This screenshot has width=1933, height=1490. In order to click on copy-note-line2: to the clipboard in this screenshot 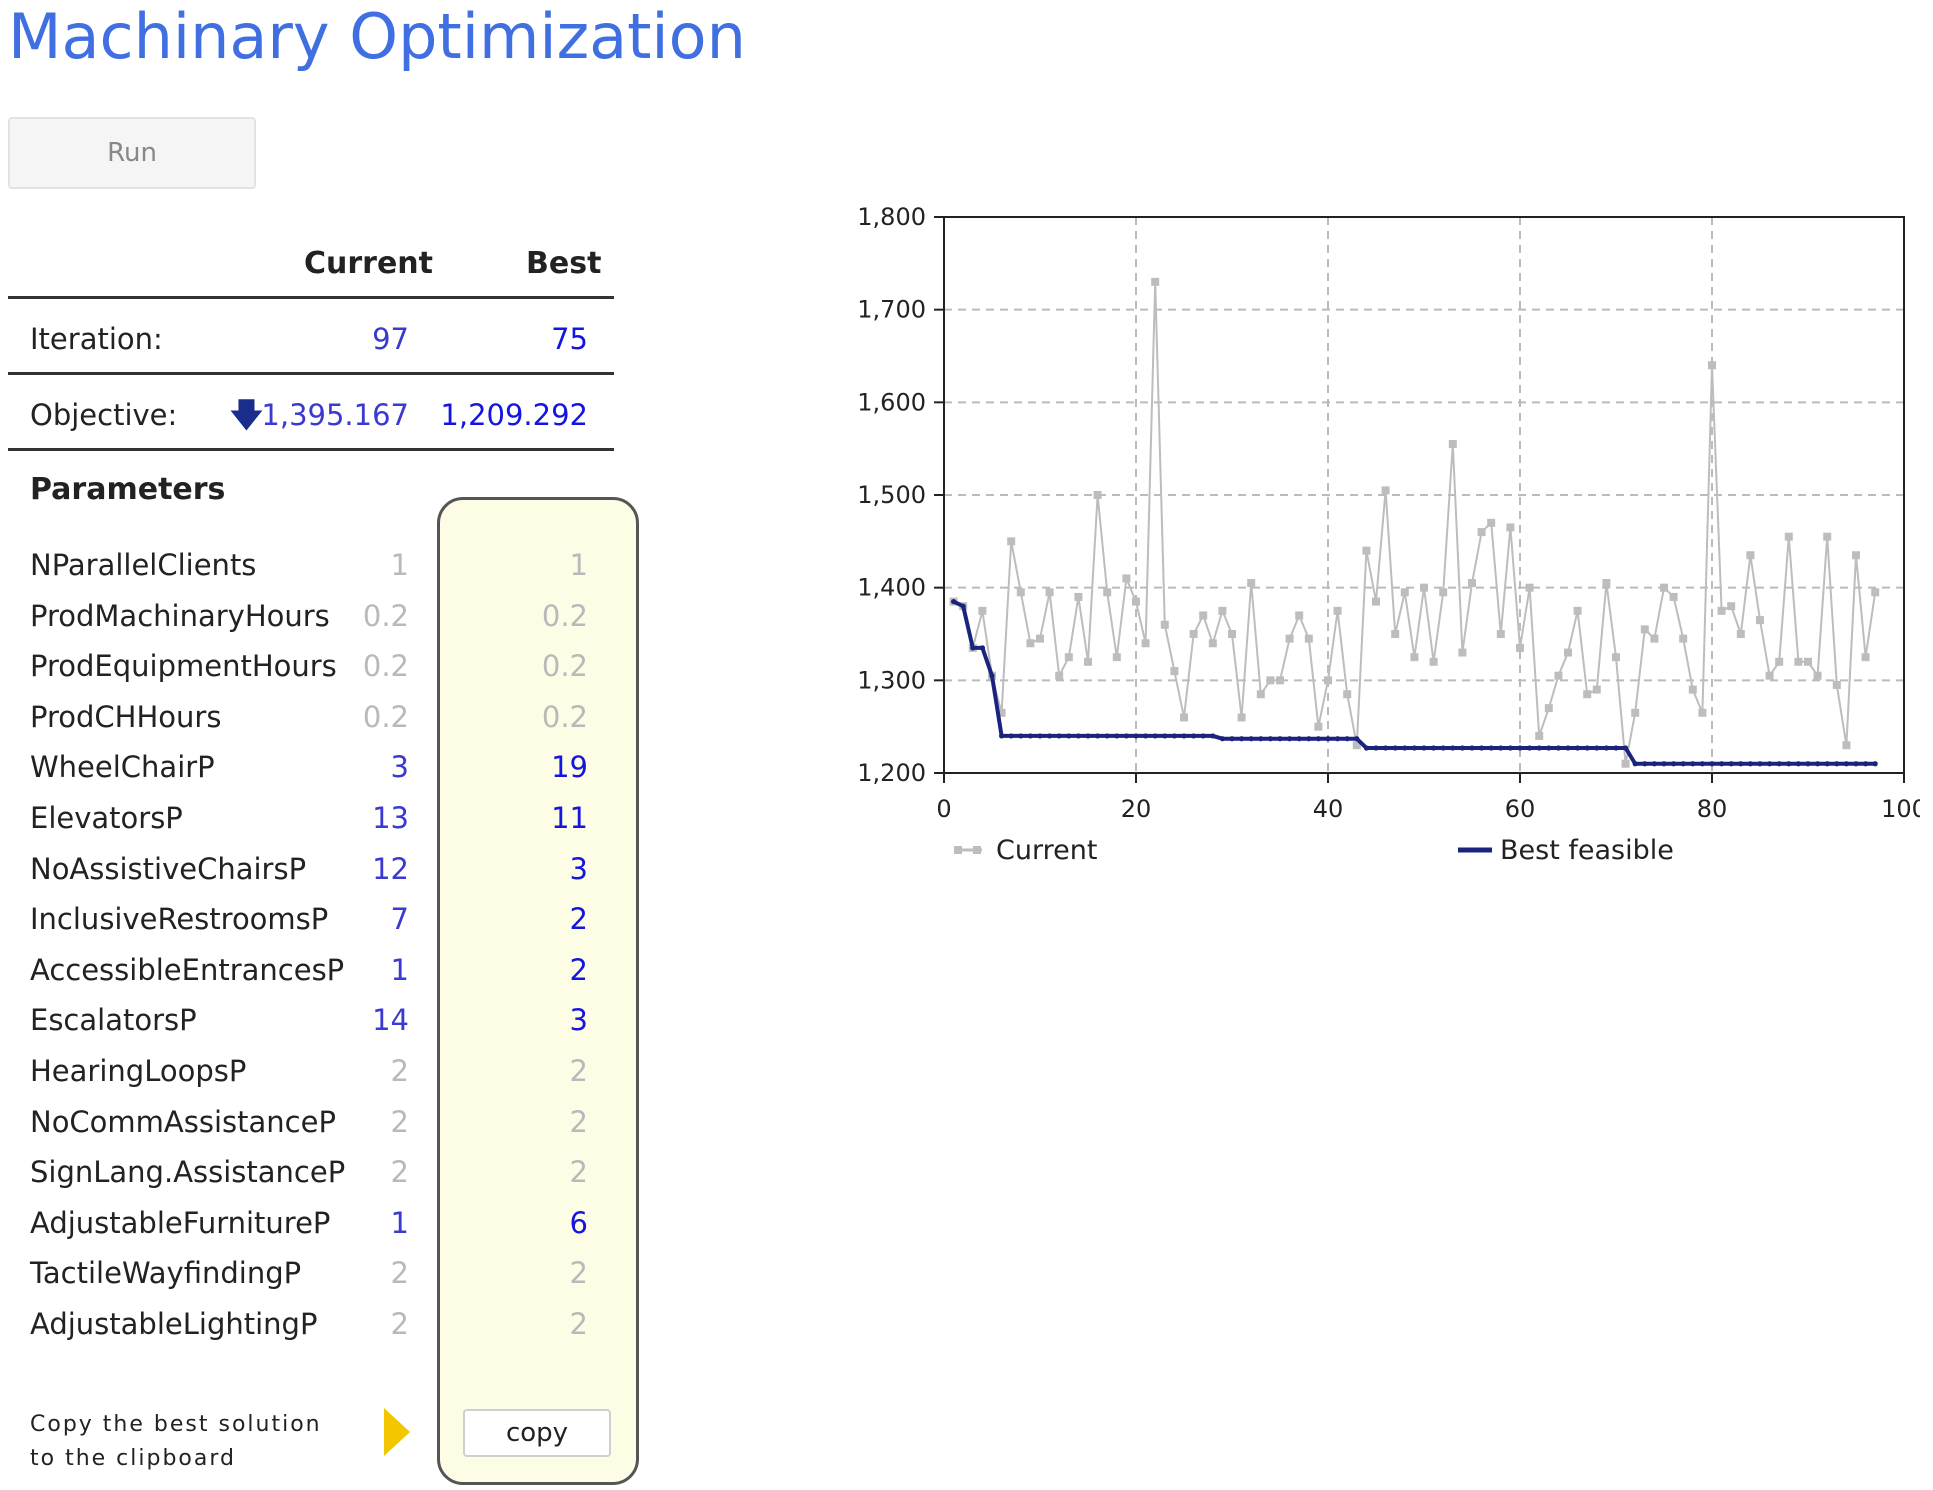, I will do `click(133, 1458)`.